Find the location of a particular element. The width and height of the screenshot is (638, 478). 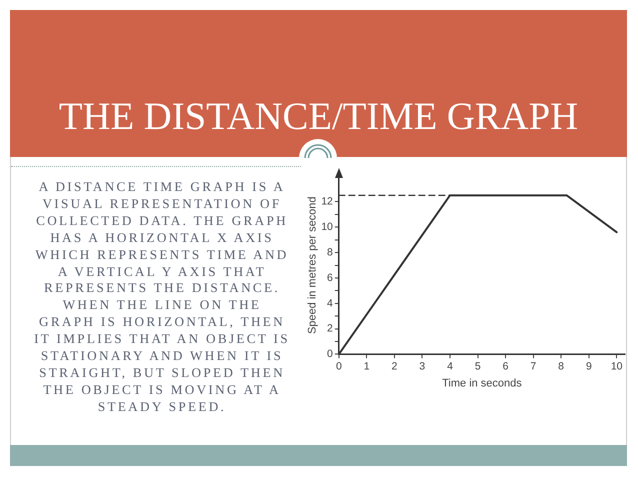

x-tick-label: 4 is located at coordinates (450, 366).